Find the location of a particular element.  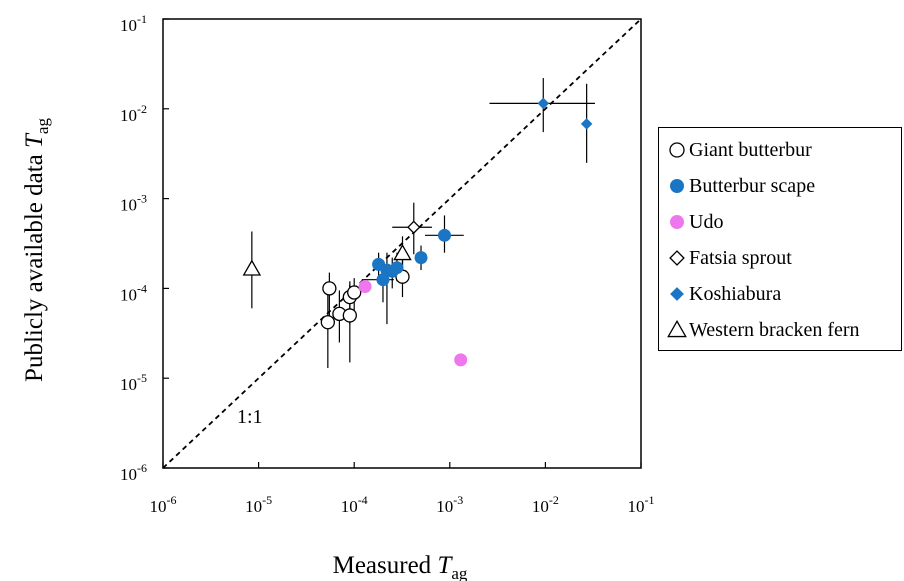

x-tick-label-3: 10⁻³ is located at coordinates (449, 504).